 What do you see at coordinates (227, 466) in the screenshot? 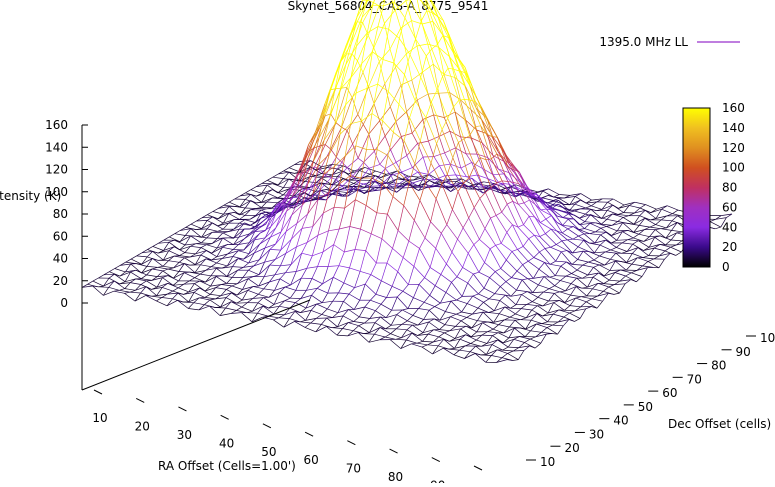
I see `x-axis-label: RA Offset (Cells=1.00')` at bounding box center [227, 466].